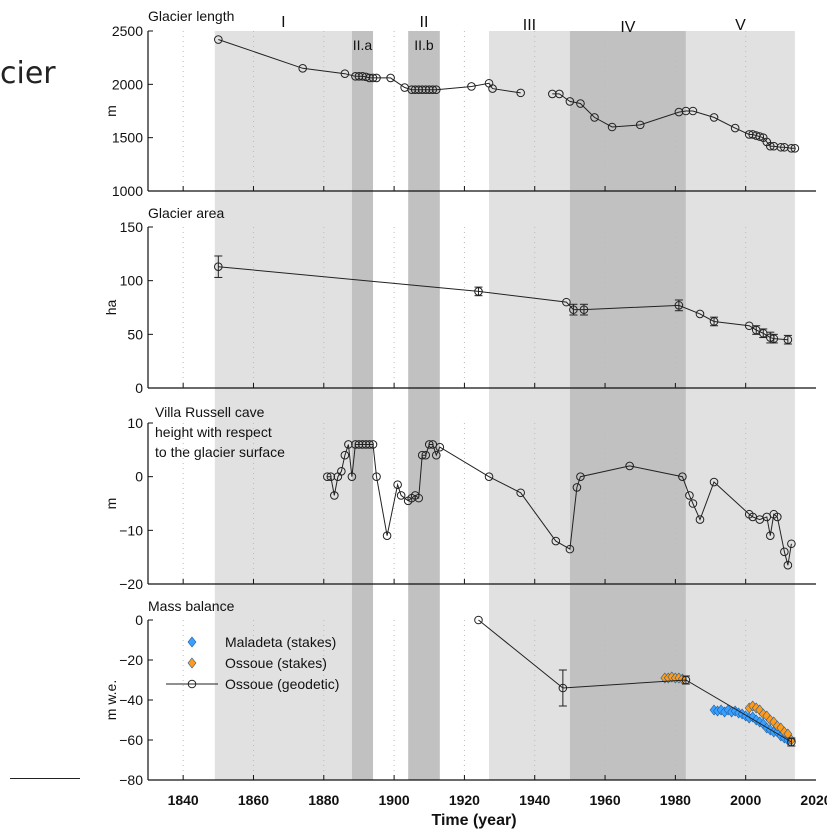 The height and width of the screenshot is (832, 827). Describe the element at coordinates (276, 663) in the screenshot. I see `legend-label: Ossoue (stakes)` at that location.